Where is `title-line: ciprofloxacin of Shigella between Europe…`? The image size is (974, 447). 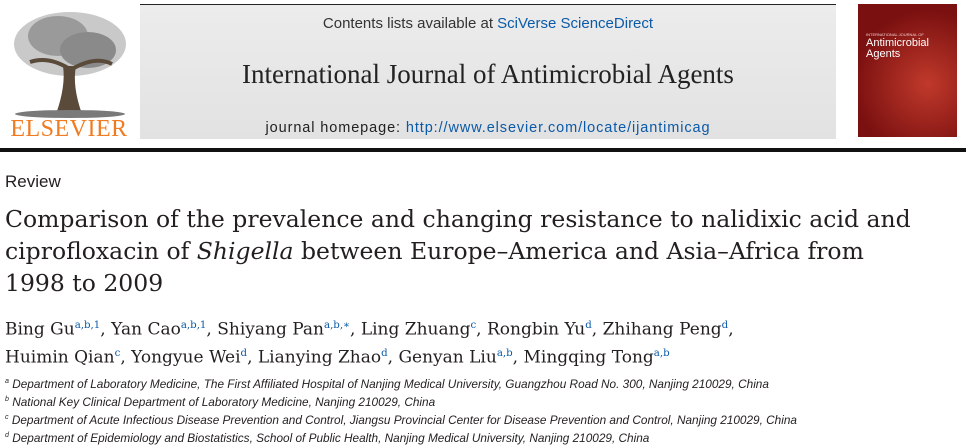 title-line: ciprofloxacin of Shigella between Europe… is located at coordinates (458, 251).